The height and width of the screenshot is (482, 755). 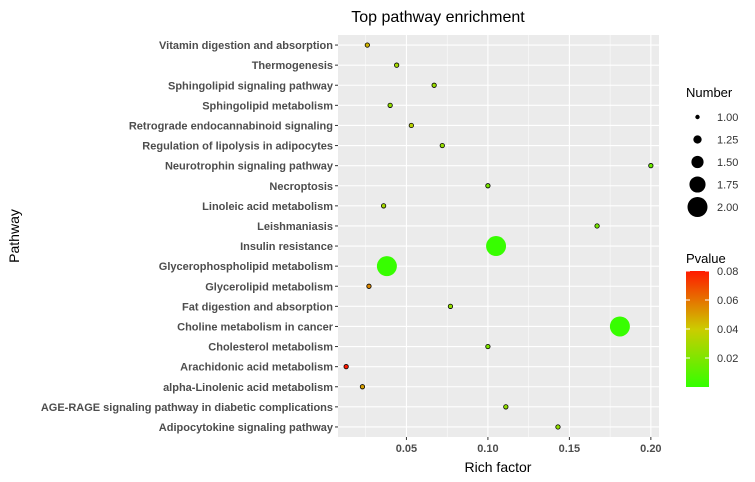 What do you see at coordinates (487, 449) in the screenshot?
I see `x-tick-label: 0.10` at bounding box center [487, 449].